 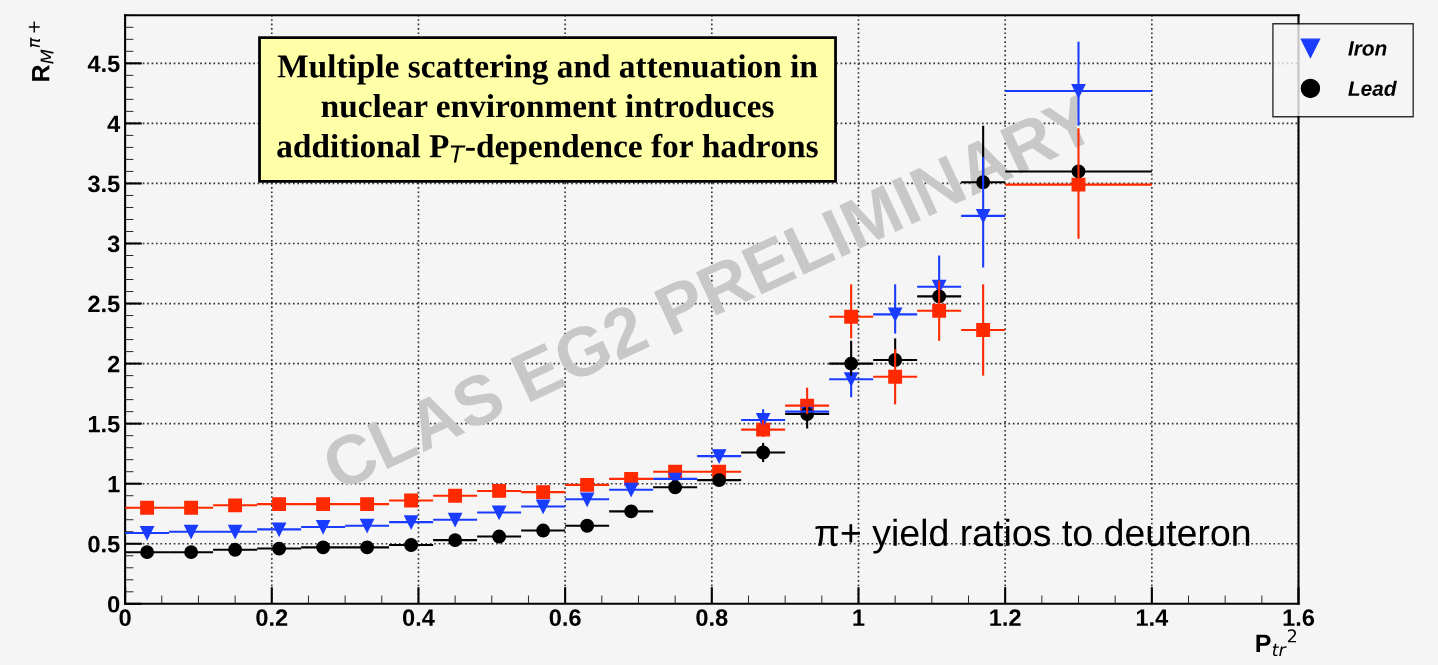 What do you see at coordinates (565, 618) in the screenshot?
I see `x-tick-label: 0.6` at bounding box center [565, 618].